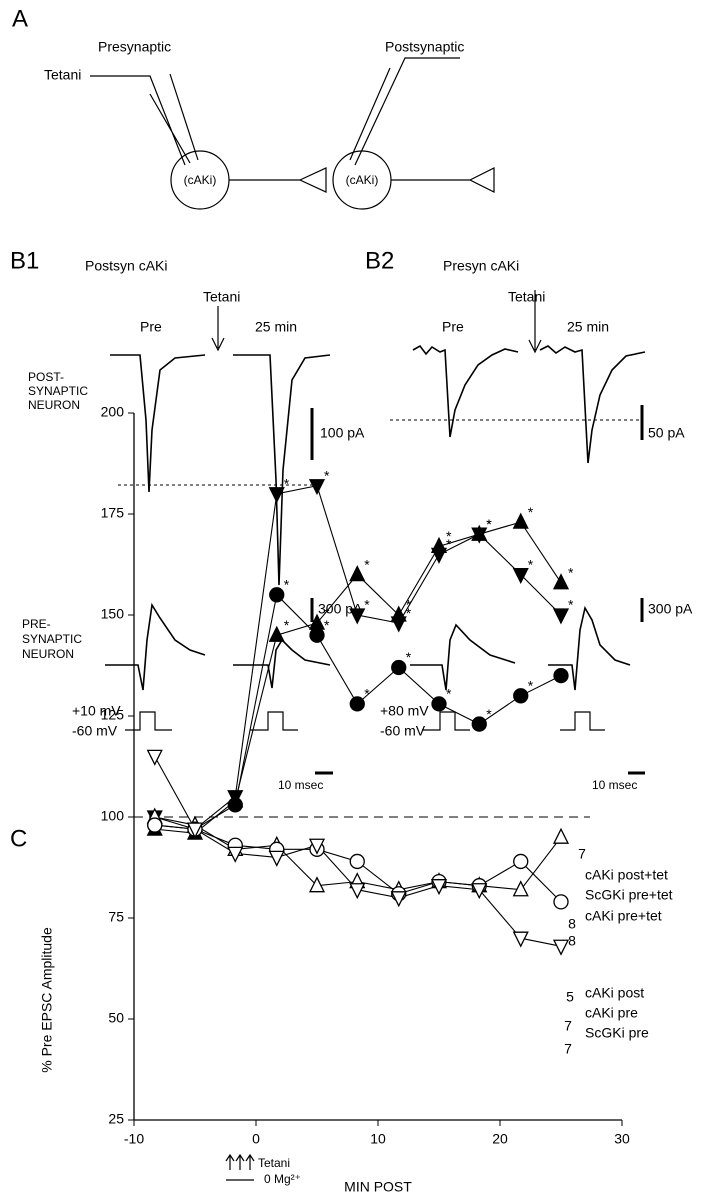 Image resolution: width=704 pixels, height=1200 pixels. What do you see at coordinates (116, 917) in the screenshot?
I see `y-tick-label: 75` at bounding box center [116, 917].